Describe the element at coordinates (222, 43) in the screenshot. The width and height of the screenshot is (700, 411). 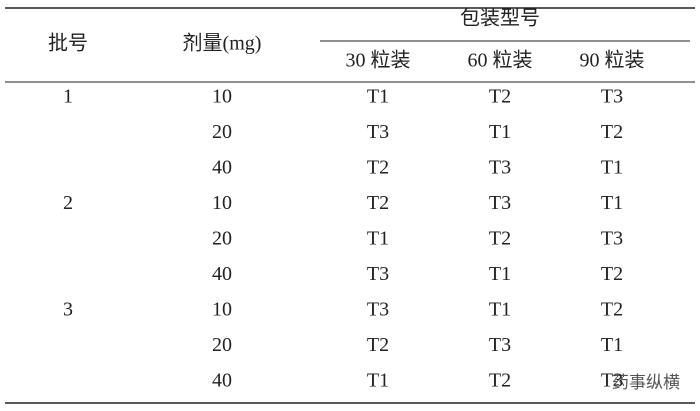
I see `header-dose: 剂量(mg)` at that location.